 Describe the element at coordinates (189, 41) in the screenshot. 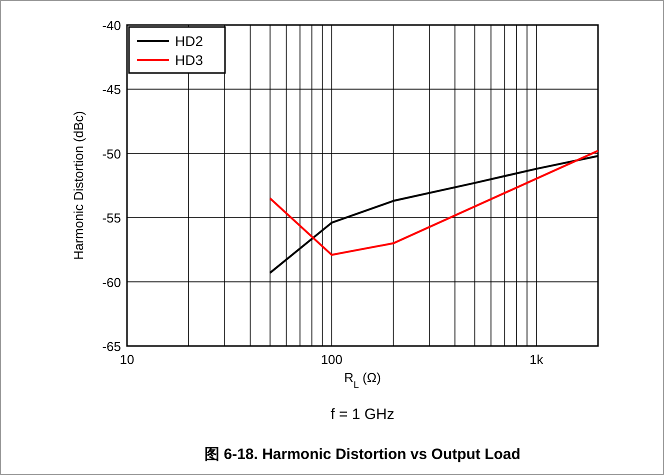

I see `legend-label: HD2` at that location.